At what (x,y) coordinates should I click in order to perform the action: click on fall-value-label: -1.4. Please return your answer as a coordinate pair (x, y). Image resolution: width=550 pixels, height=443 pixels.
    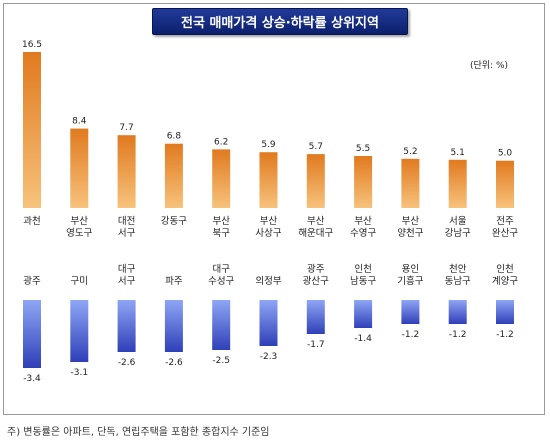
    Looking at the image, I should click on (363, 339).